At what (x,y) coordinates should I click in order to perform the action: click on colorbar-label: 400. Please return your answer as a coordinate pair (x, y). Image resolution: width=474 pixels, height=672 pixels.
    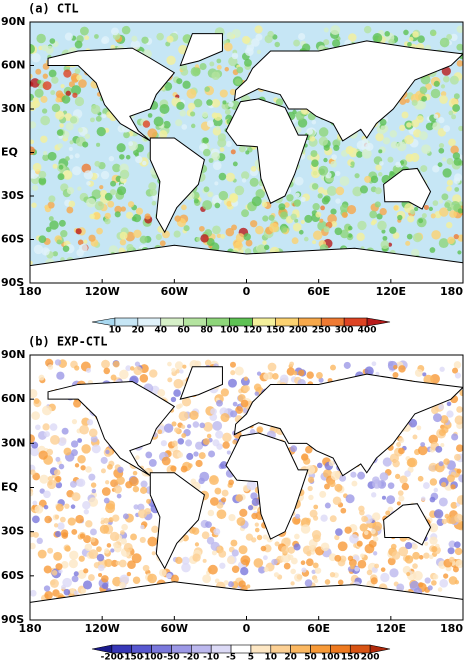
    Looking at the image, I should click on (367, 331).